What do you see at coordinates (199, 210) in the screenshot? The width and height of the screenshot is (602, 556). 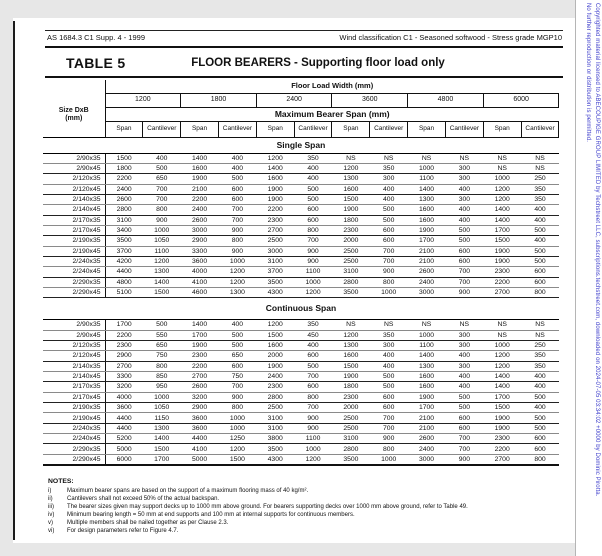 I see `span-value: 2400` at bounding box center [199, 210].